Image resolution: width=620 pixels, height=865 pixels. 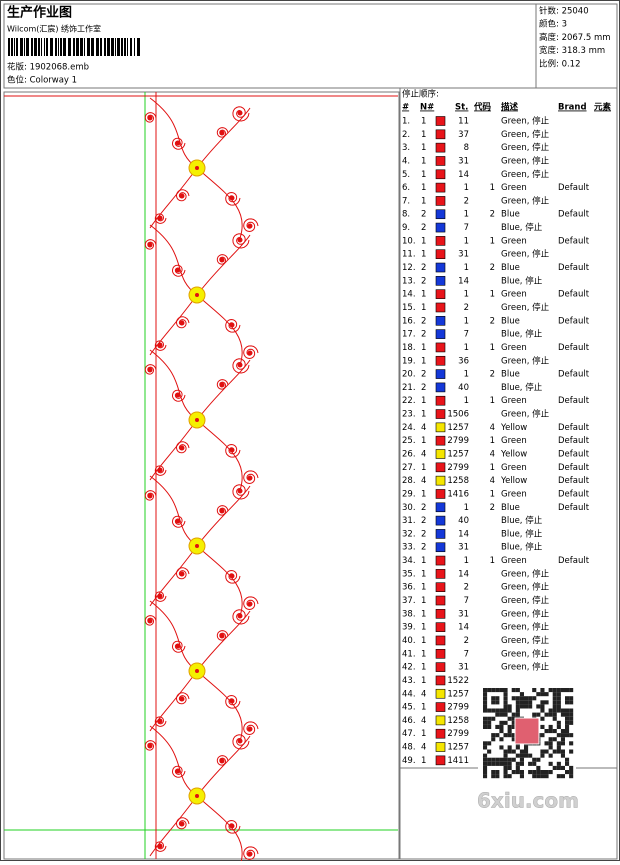 I want to click on studio: Wilcom(汇宸) 绣饰工作室, so click(x=54, y=29).